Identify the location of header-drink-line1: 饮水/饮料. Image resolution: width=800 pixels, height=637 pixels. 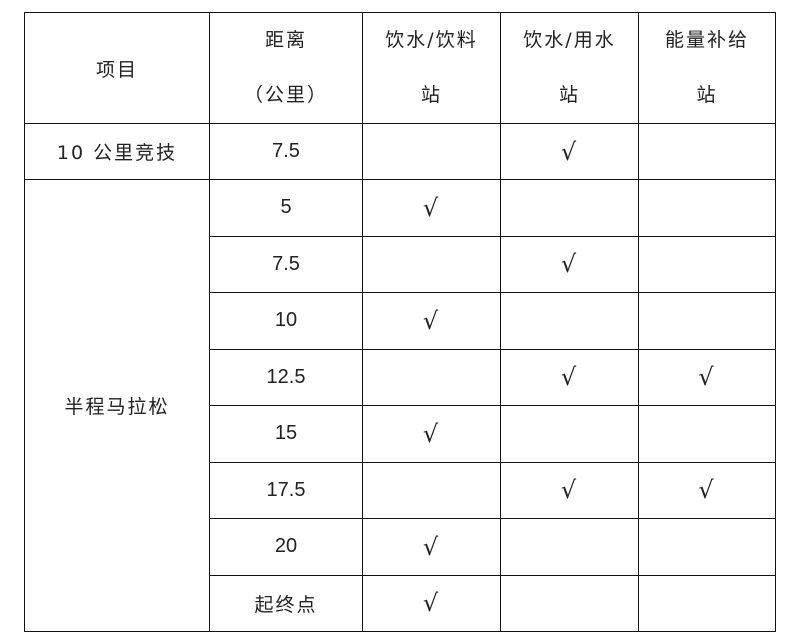
(431, 40).